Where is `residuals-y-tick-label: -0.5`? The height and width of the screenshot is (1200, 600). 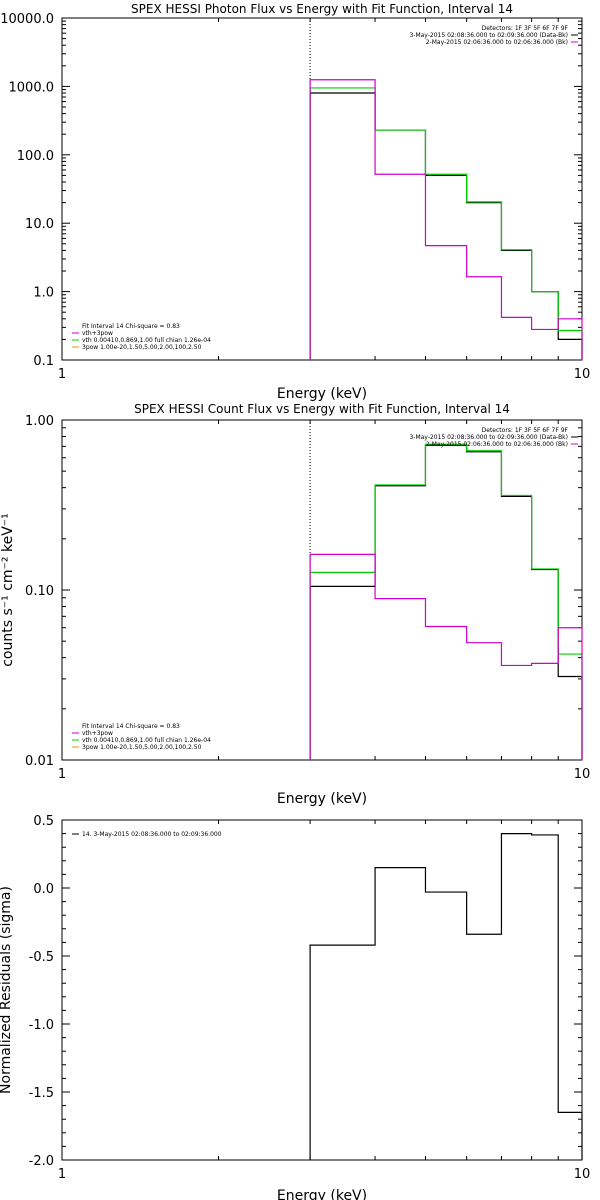
residuals-y-tick-label: -0.5 is located at coordinates (41, 957).